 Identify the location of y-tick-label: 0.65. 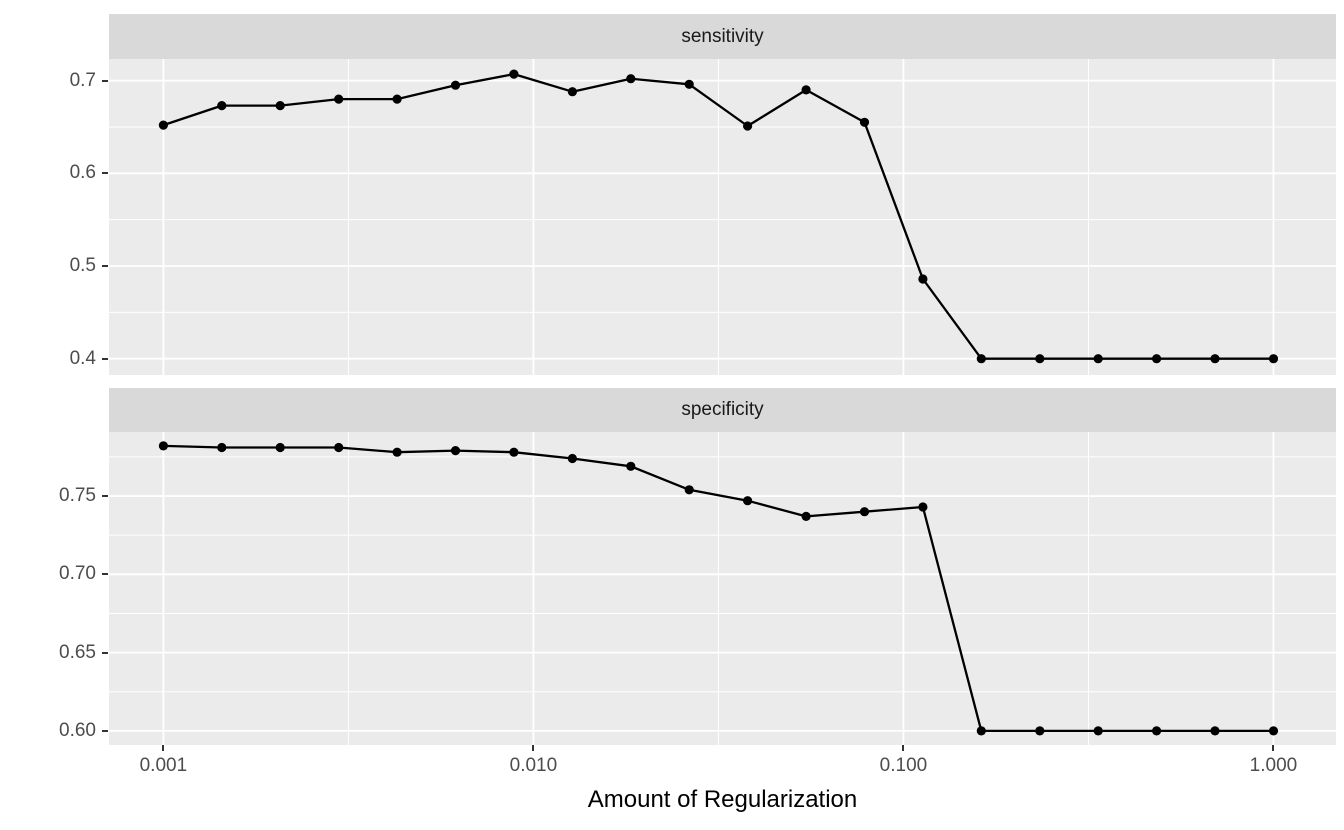
(77, 652).